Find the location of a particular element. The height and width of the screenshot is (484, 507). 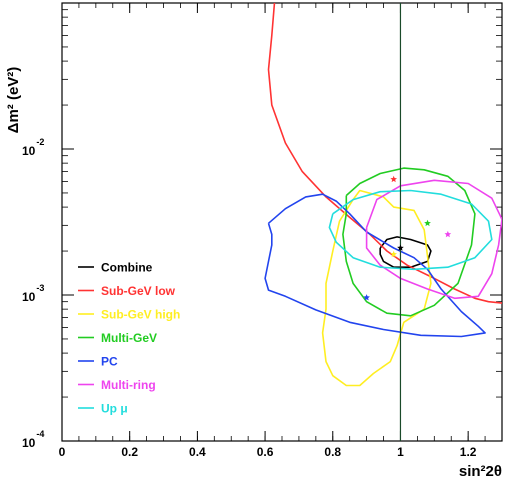

contour-multi-ring is located at coordinates (433, 239).